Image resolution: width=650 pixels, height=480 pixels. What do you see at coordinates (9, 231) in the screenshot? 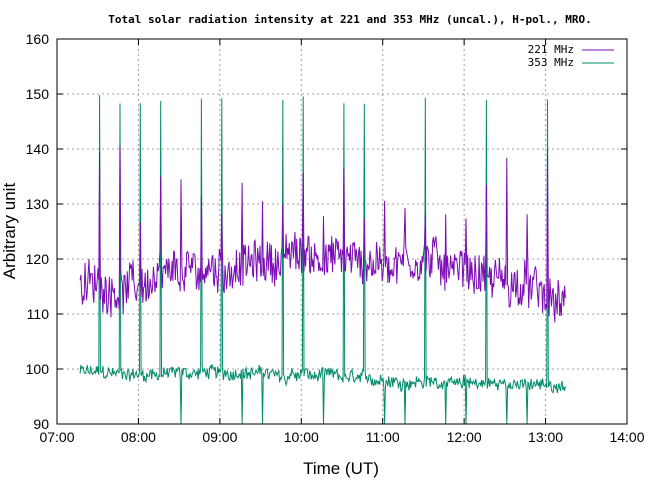
I see `y-axis-label: Arbitrary unit` at bounding box center [9, 231].